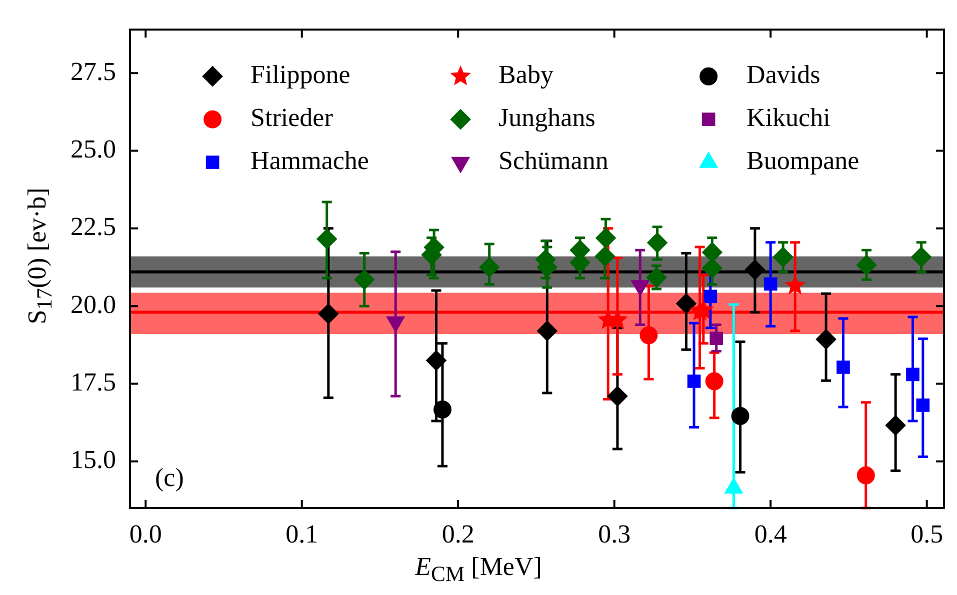 This screenshot has width=957, height=595. I want to click on y-tick-label: 17.5, so click(93, 382).